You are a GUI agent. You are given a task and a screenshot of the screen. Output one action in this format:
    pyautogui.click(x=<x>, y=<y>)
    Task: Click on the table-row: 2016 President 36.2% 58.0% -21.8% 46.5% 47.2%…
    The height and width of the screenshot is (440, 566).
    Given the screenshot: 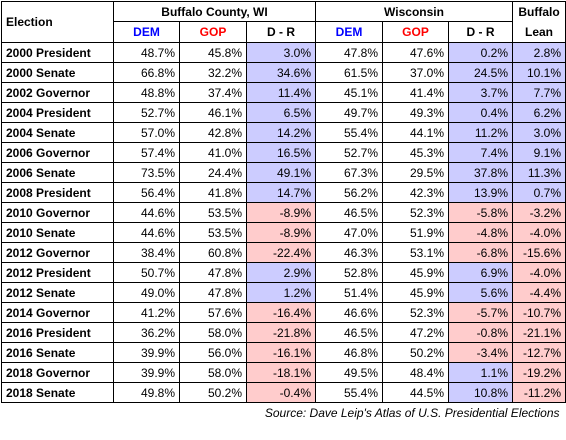 What is the action you would take?
    pyautogui.click(x=283, y=332)
    